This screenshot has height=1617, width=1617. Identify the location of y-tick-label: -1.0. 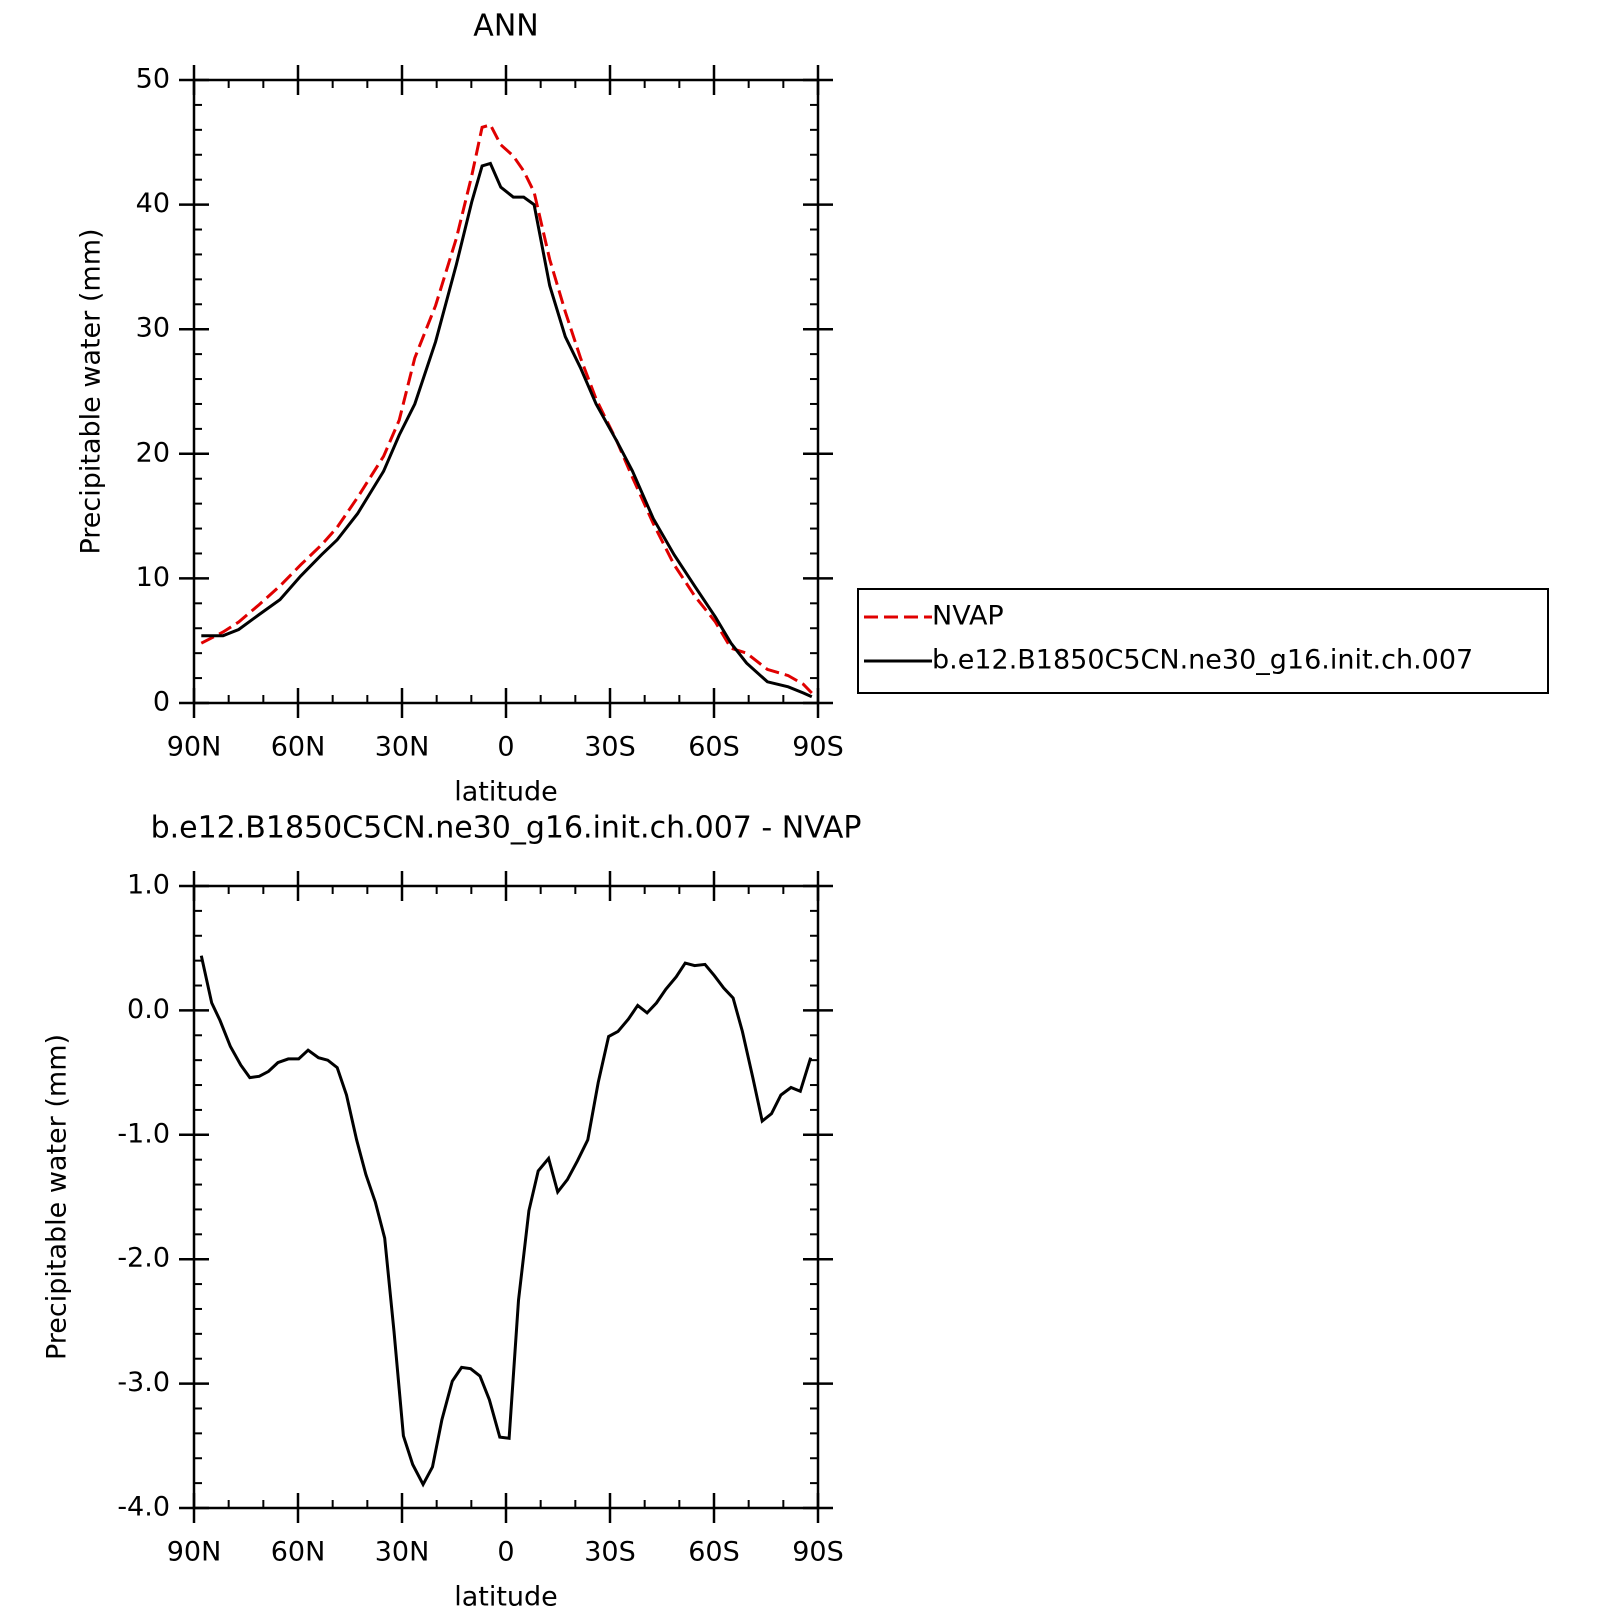
(143, 1133).